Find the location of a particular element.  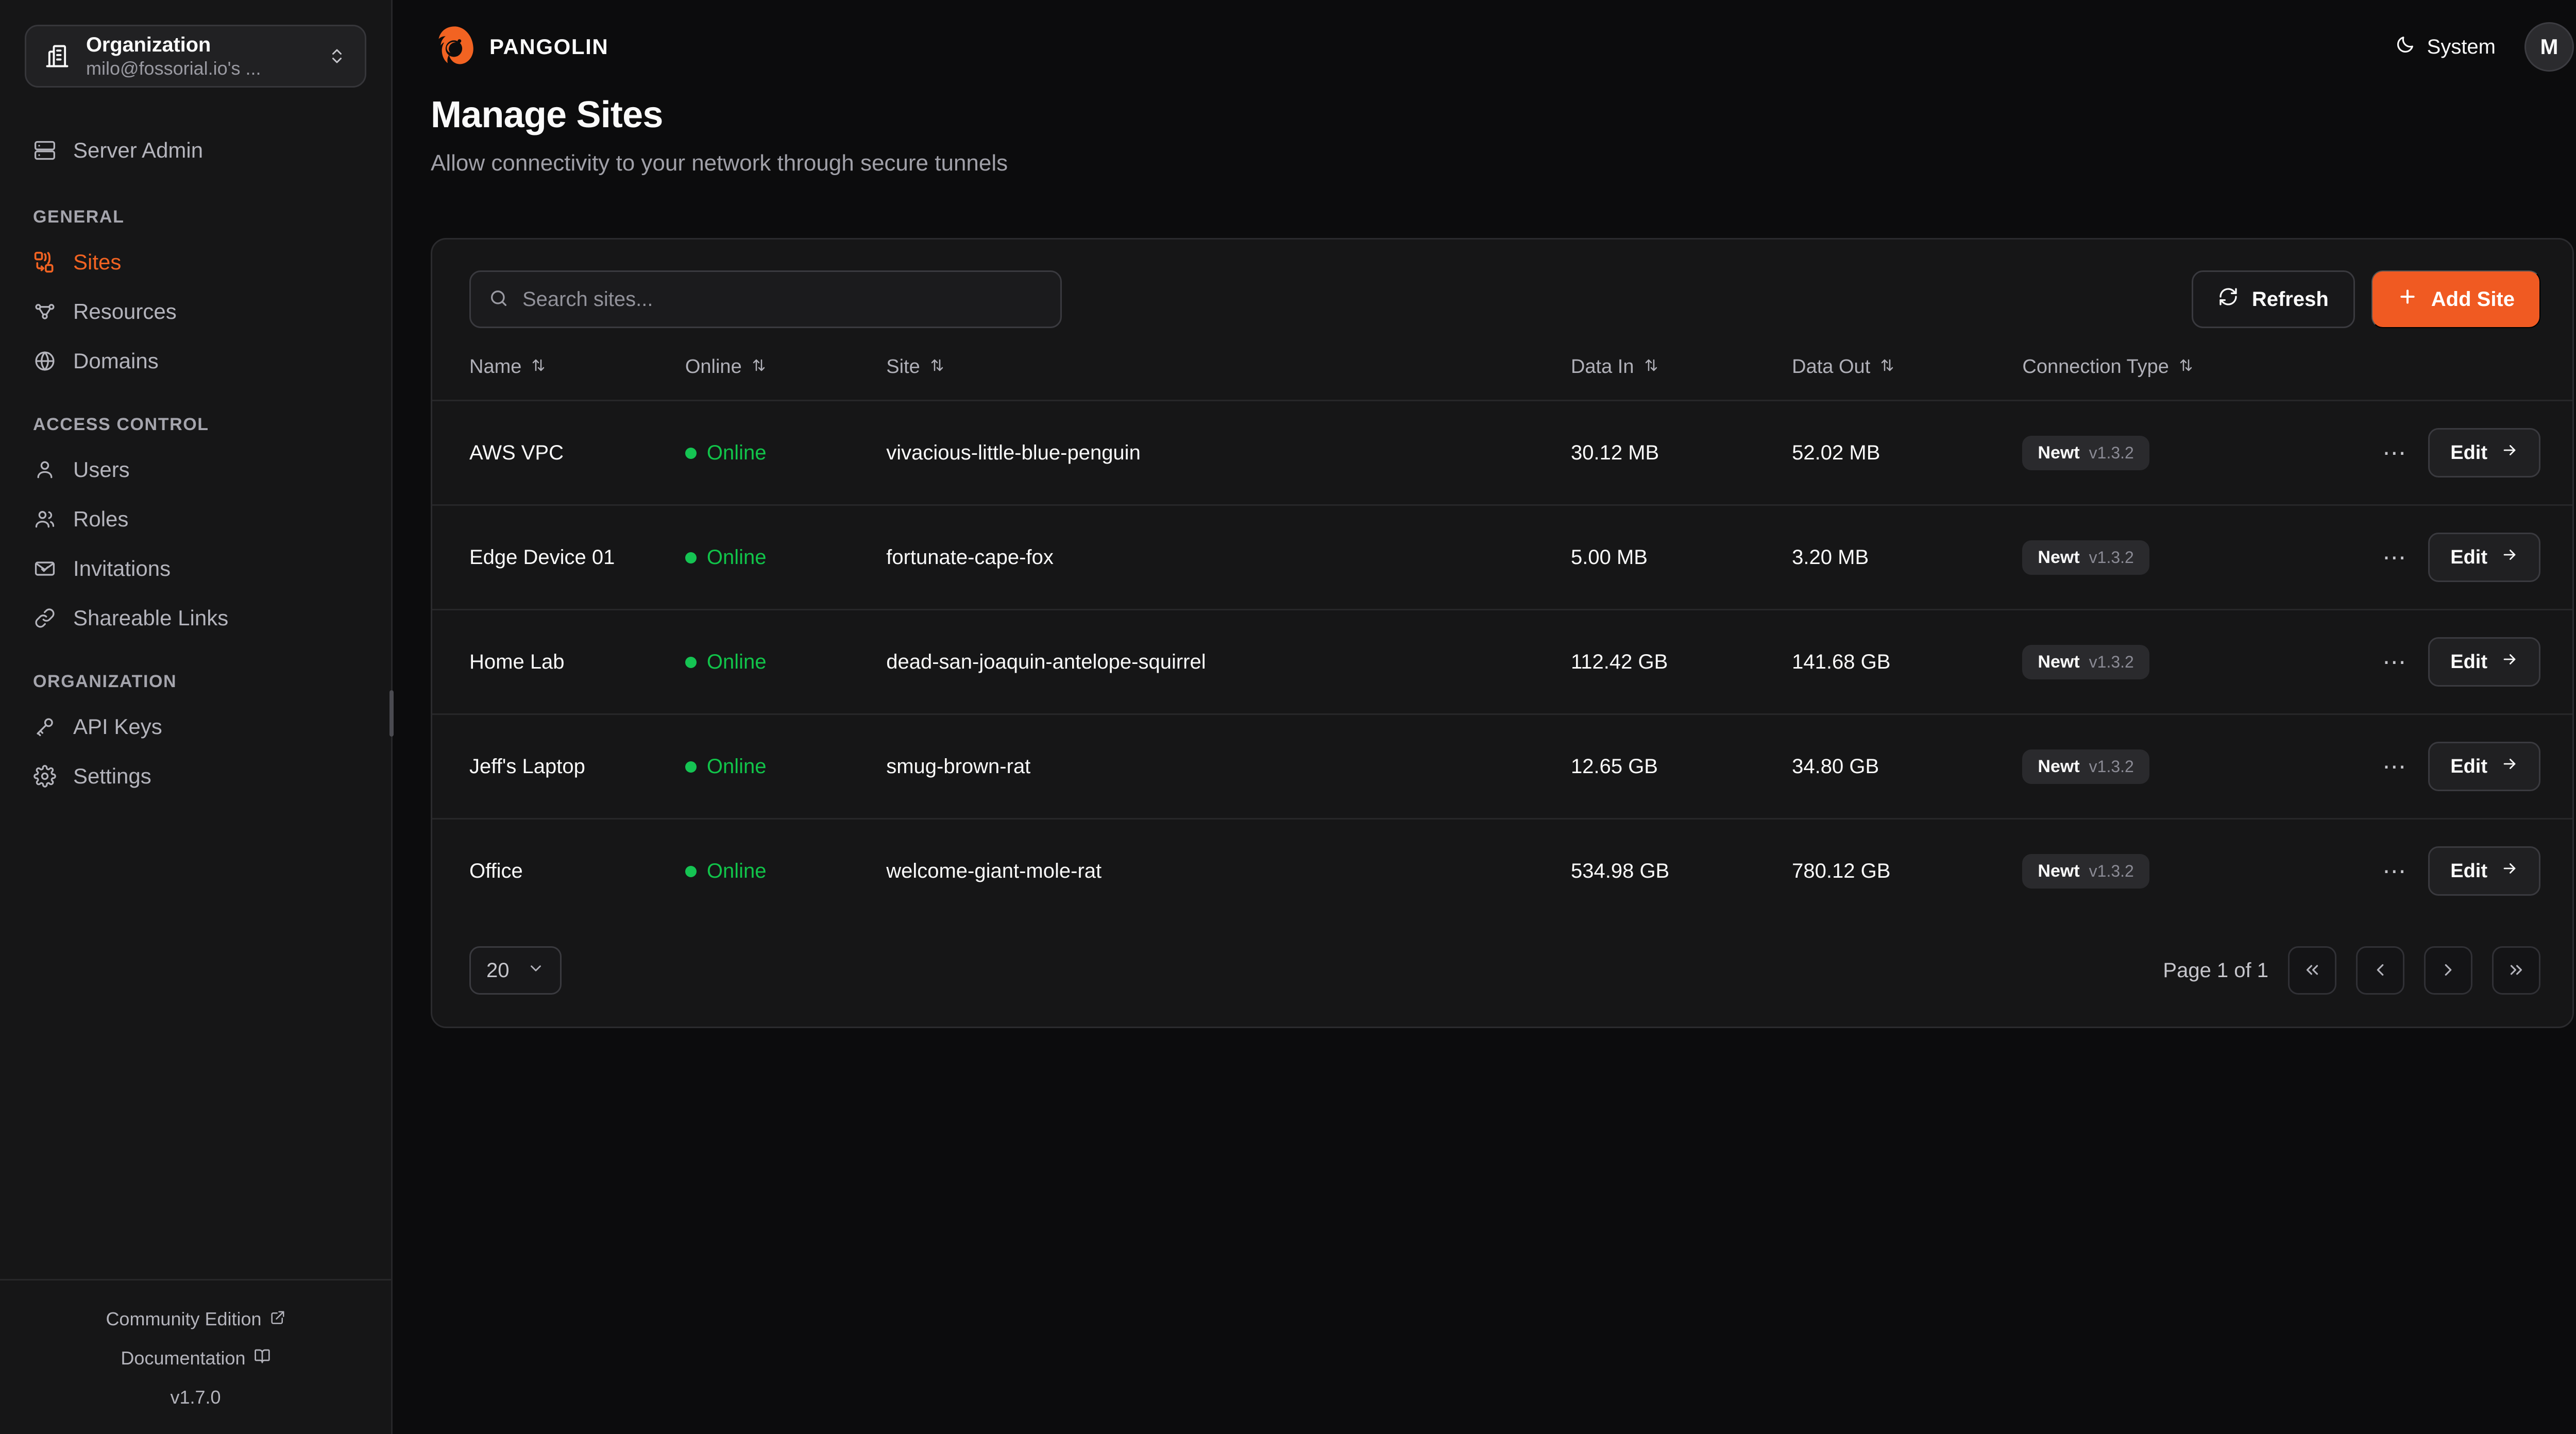

avatar: M is located at coordinates (2549, 47).